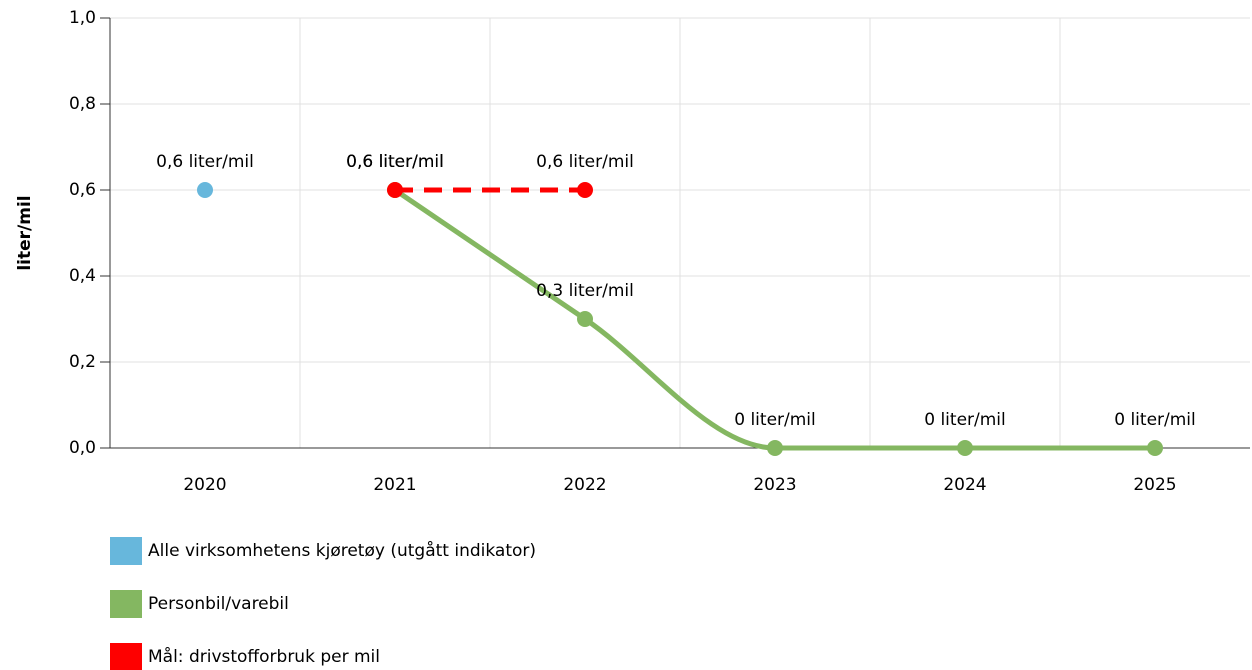  What do you see at coordinates (82, 18) in the screenshot?
I see `y-tick-label: 1,0` at bounding box center [82, 18].